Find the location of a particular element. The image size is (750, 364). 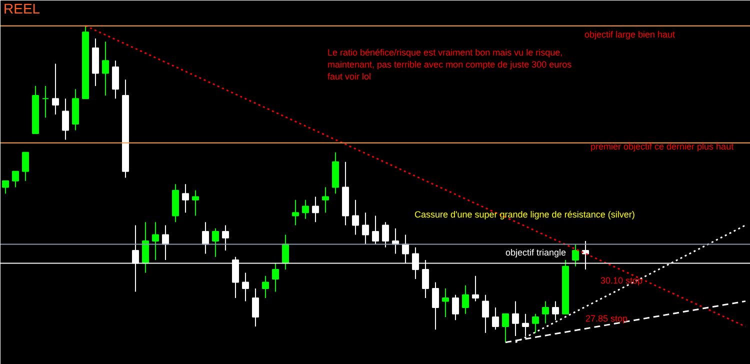

annotation: objectif triangle is located at coordinates (536, 253).